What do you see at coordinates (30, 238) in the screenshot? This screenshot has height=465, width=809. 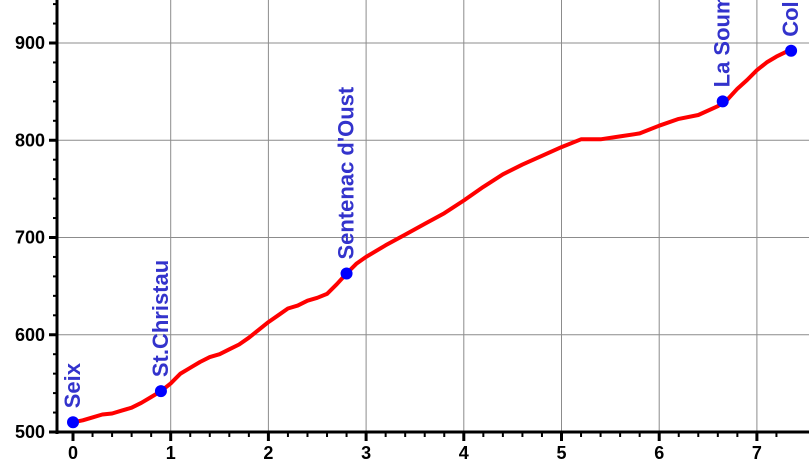 I see `y-tick-label: 700` at bounding box center [30, 238].